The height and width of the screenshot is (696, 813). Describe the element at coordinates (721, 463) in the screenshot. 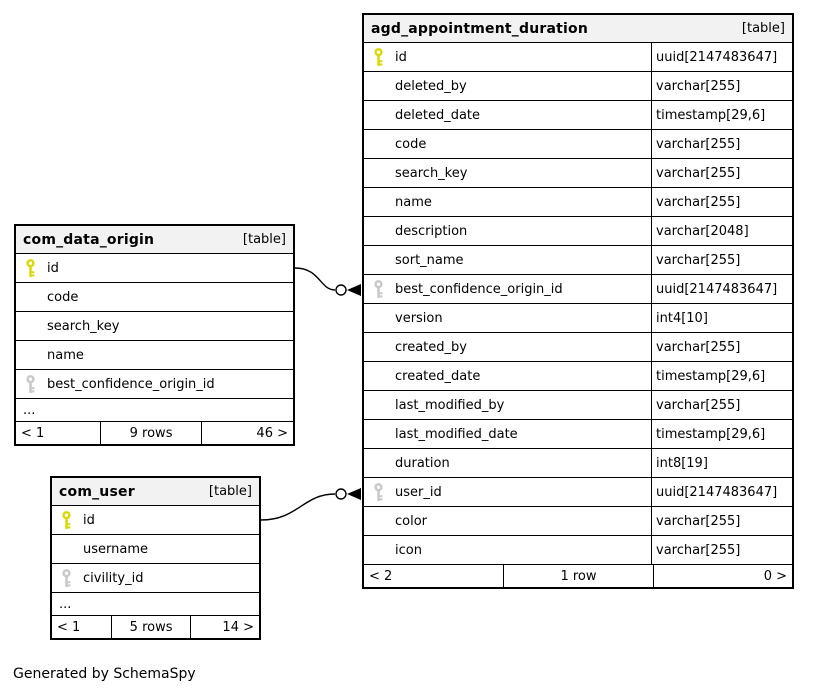

I see `column-type: int8[19]` at that location.